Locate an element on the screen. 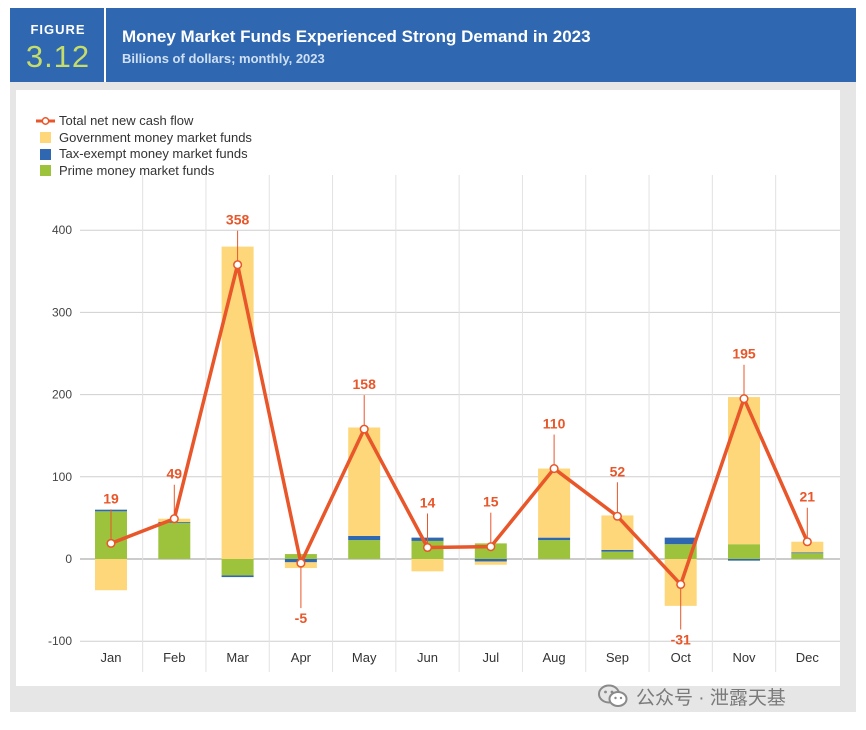 The height and width of the screenshot is (730, 866). legend-item-government: Government money market funds is located at coordinates (144, 138).